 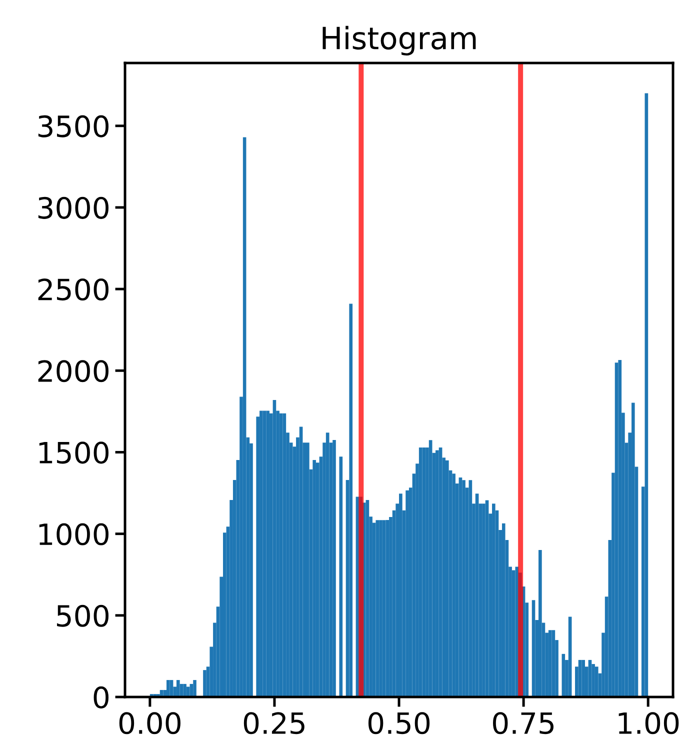 What do you see at coordinates (101, 697) in the screenshot?
I see `y-tick-label: 0` at bounding box center [101, 697].